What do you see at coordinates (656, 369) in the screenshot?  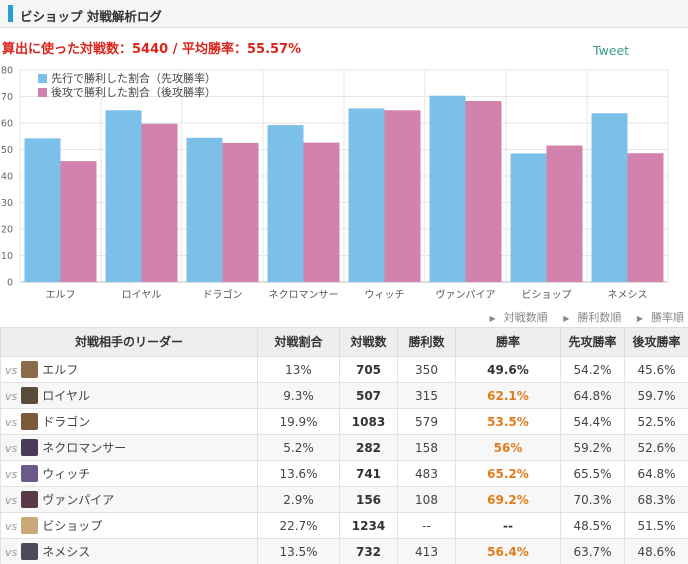 I see `second-winrate-cell: 45.6%` at bounding box center [656, 369].